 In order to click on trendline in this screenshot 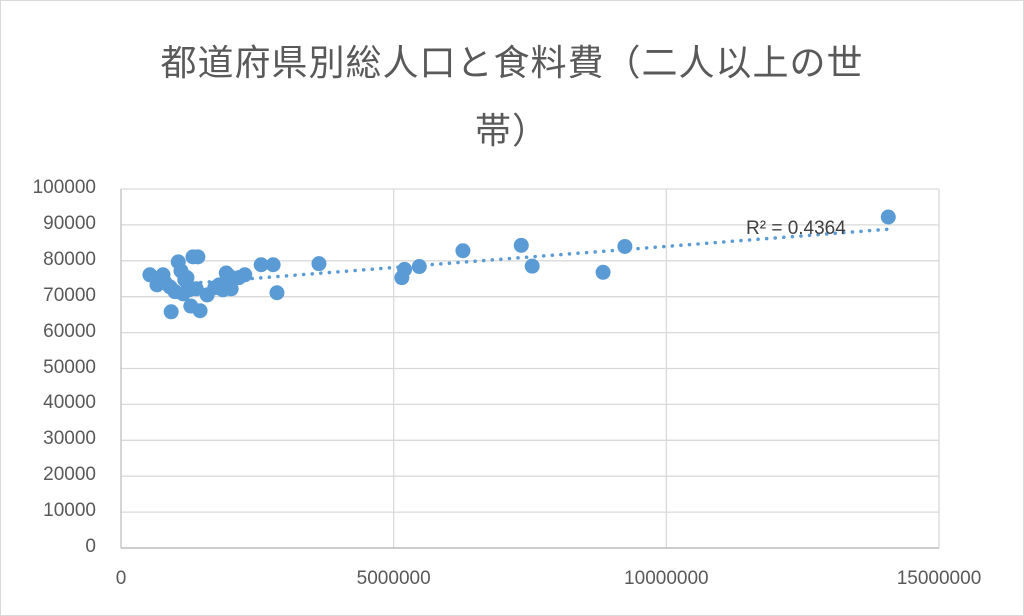, I will do `click(532, 257)`.